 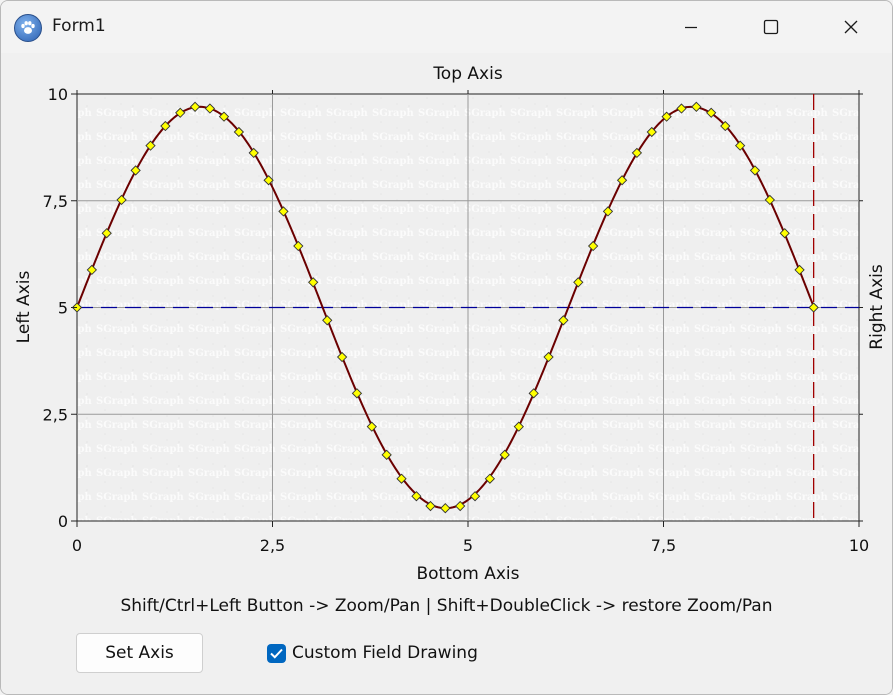 I want to click on x-tick-label: 10, so click(x=859, y=545).